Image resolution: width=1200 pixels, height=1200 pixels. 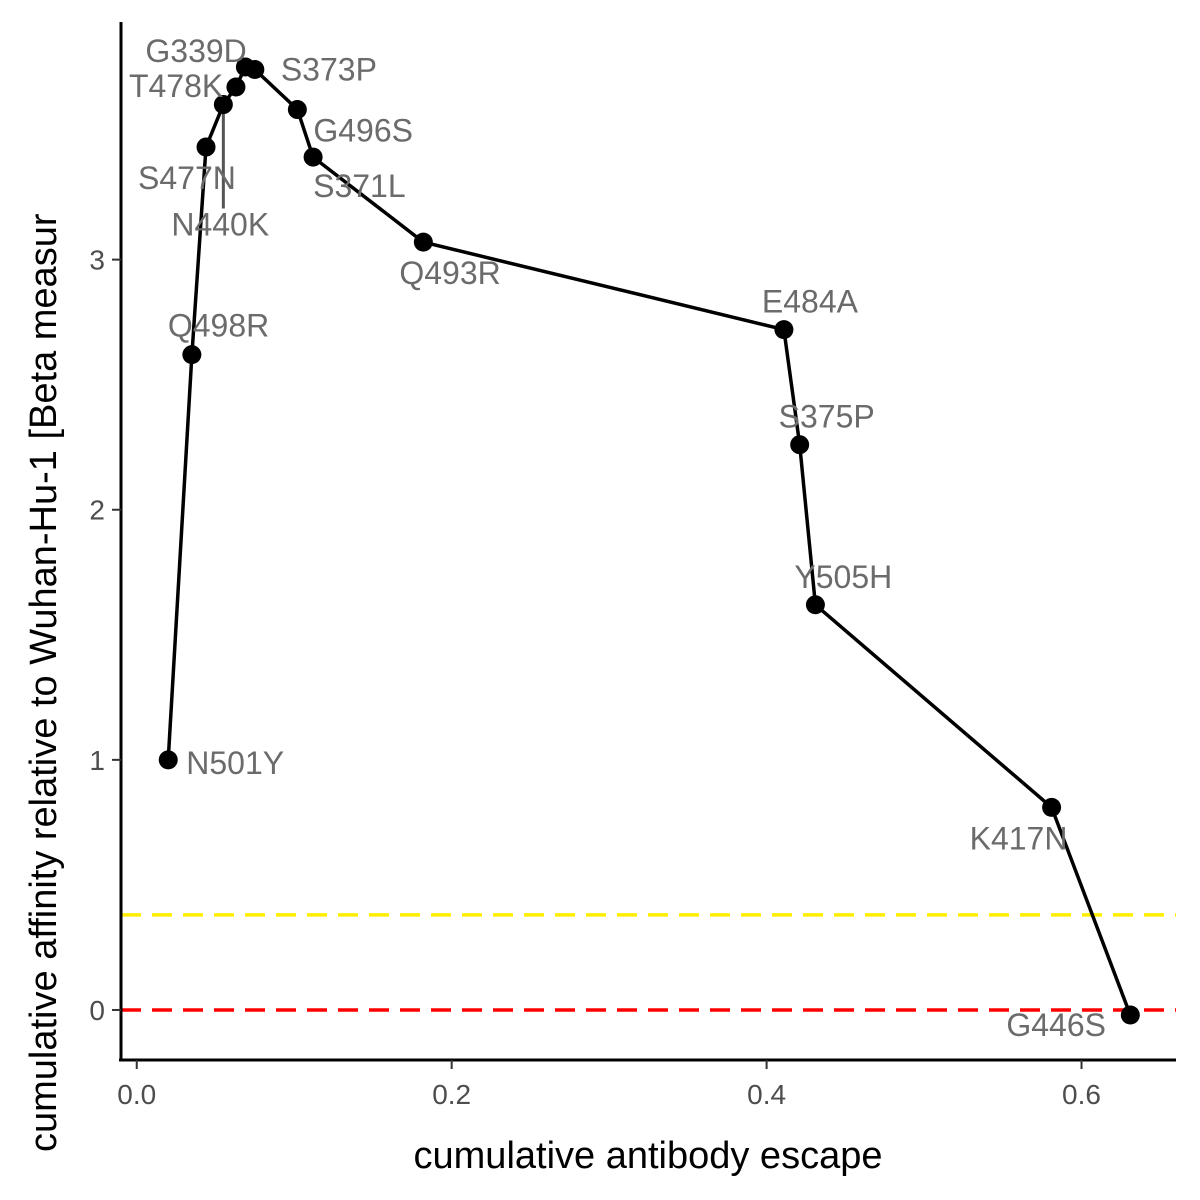 What do you see at coordinates (449, 273) in the screenshot?
I see `point-label-q493r: Q493R` at bounding box center [449, 273].